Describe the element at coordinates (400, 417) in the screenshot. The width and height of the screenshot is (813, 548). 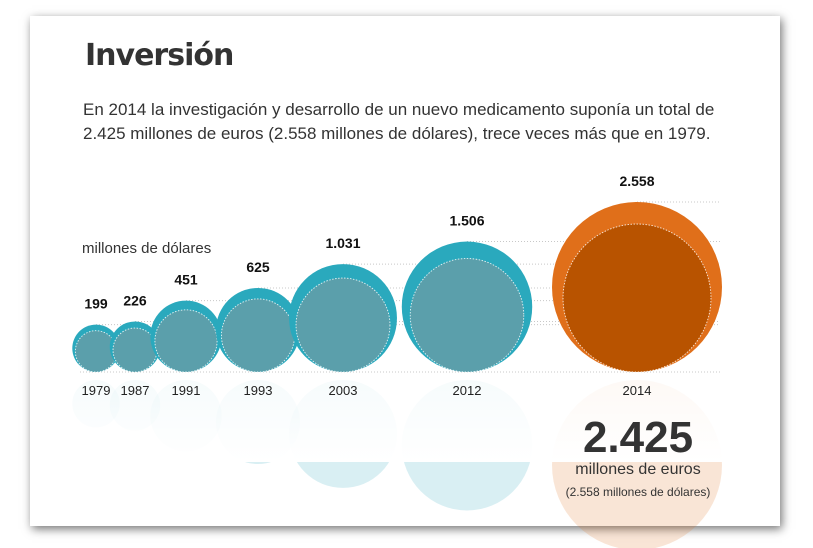
I see `reflection-fade` at that location.